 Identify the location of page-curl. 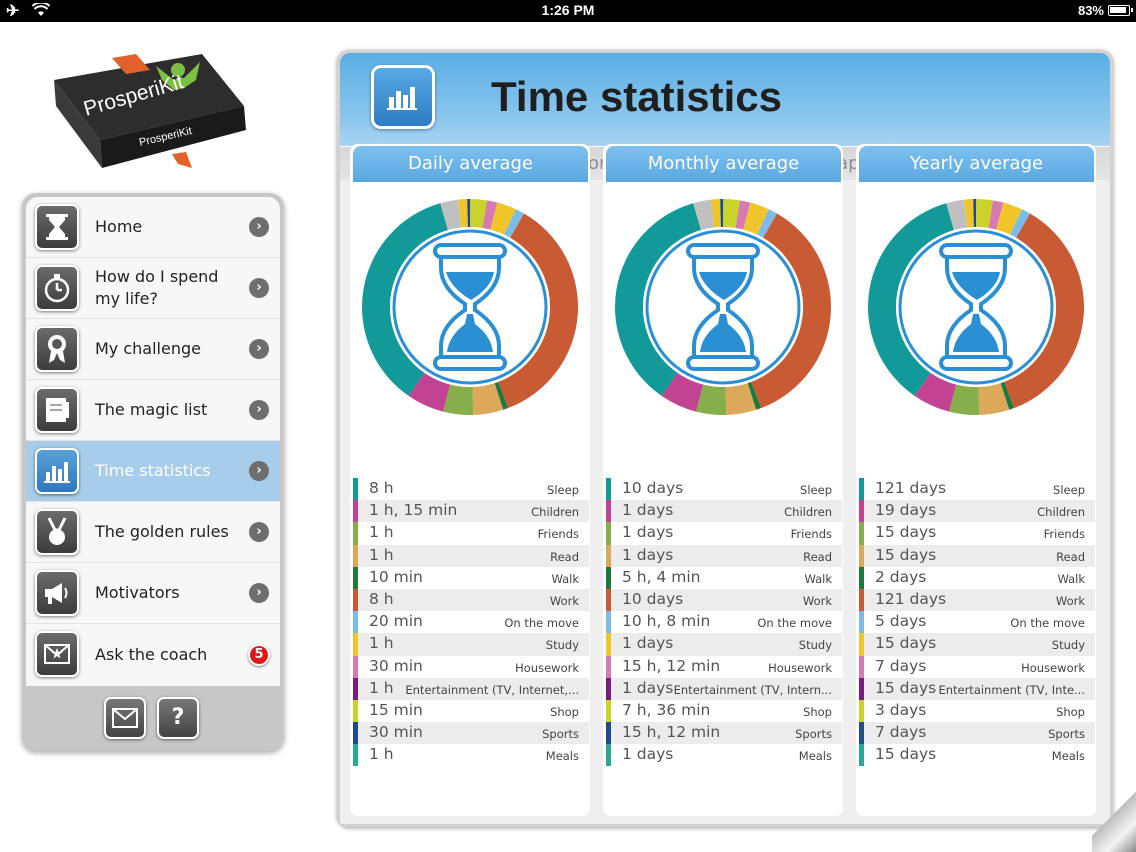
(1114, 813).